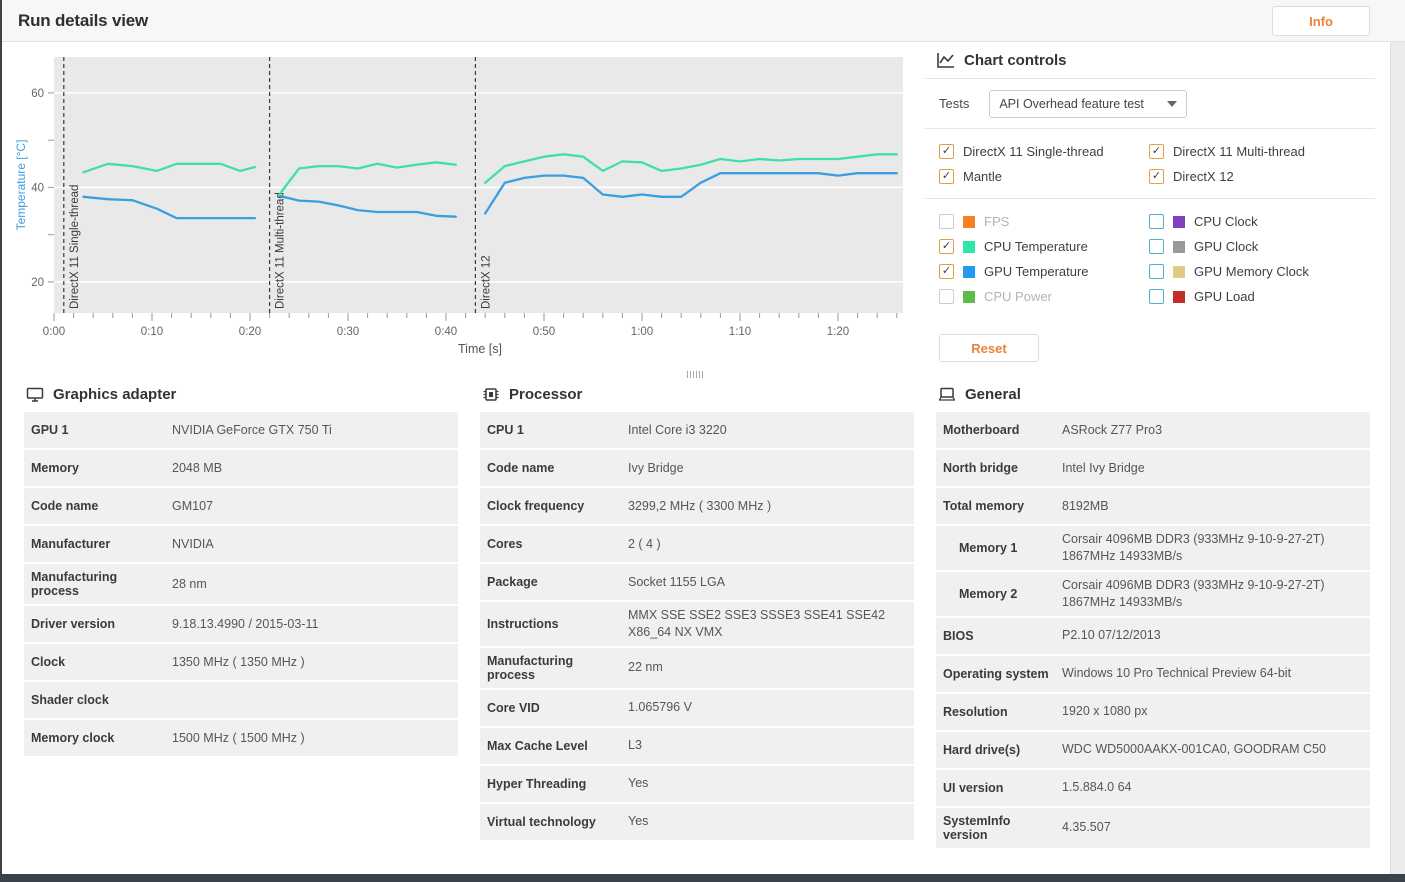  What do you see at coordinates (697, 667) in the screenshot?
I see `table-row: Manufacturing process 22 nm` at bounding box center [697, 667].